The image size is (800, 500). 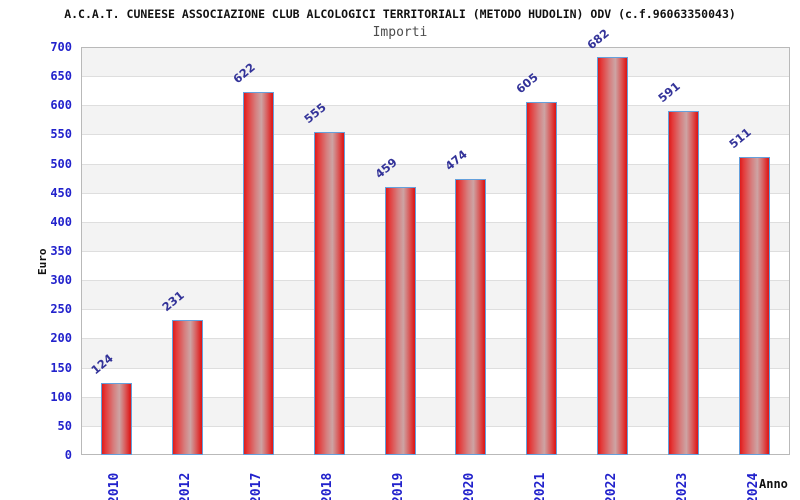 I want to click on y-tick-label: 700, so click(x=61, y=47).